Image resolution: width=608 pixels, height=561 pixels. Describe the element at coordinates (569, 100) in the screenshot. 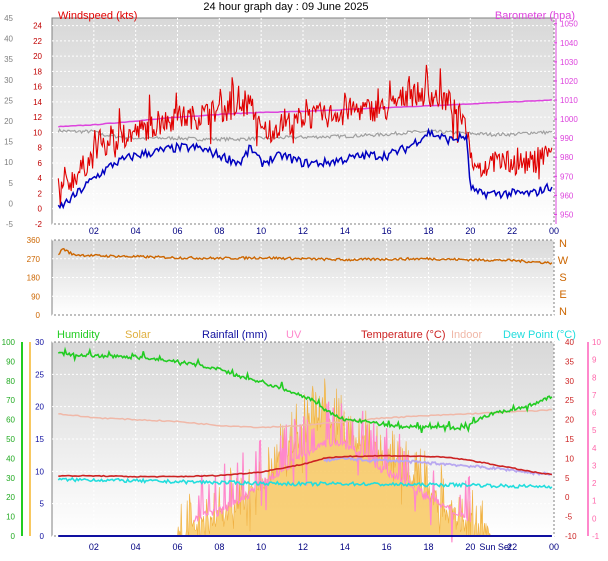

I see `barometer-tick-label: 1010` at that location.